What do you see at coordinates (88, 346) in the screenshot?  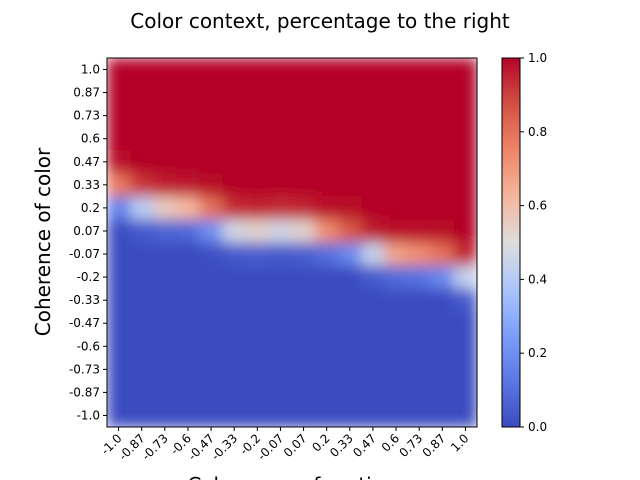 I see `y-tick-label: -0.6` at bounding box center [88, 346].